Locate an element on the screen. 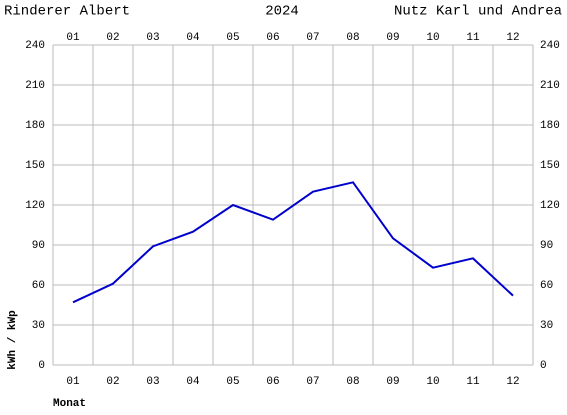  y2-tick-label: 150 is located at coordinates (550, 166).